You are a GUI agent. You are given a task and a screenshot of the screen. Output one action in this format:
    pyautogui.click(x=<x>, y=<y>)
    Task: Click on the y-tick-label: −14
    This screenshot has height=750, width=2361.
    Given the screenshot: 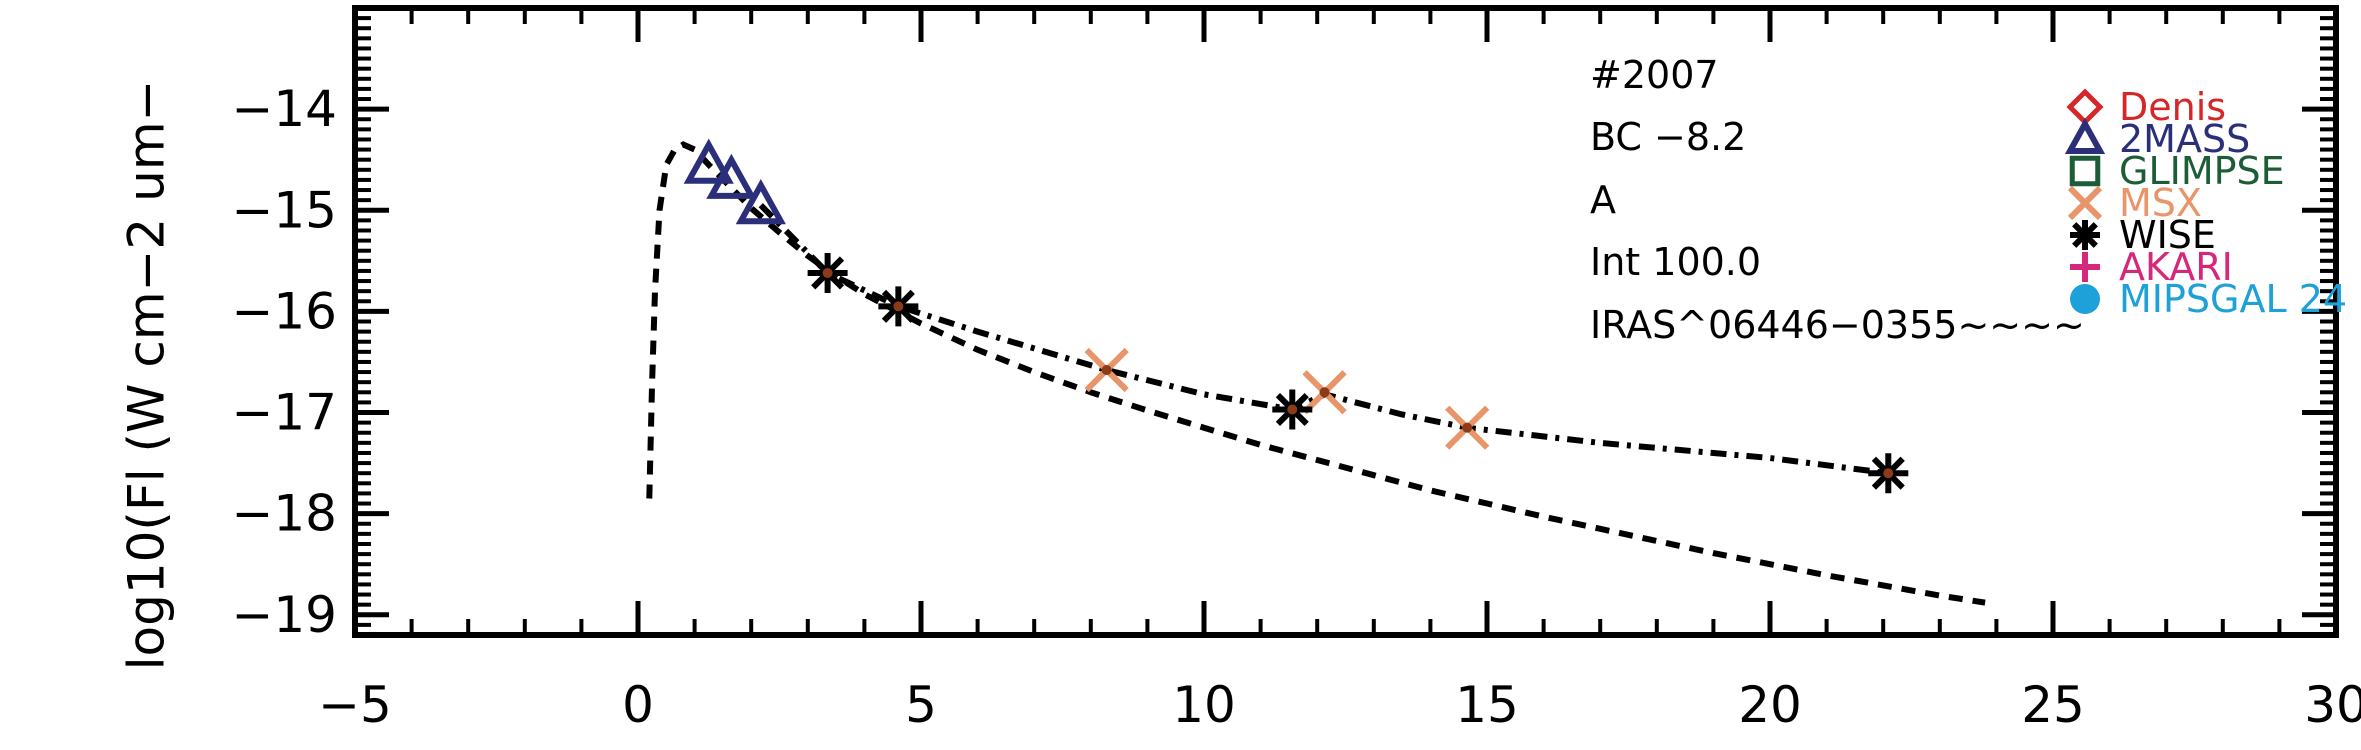 What is the action you would take?
    pyautogui.click(x=284, y=109)
    